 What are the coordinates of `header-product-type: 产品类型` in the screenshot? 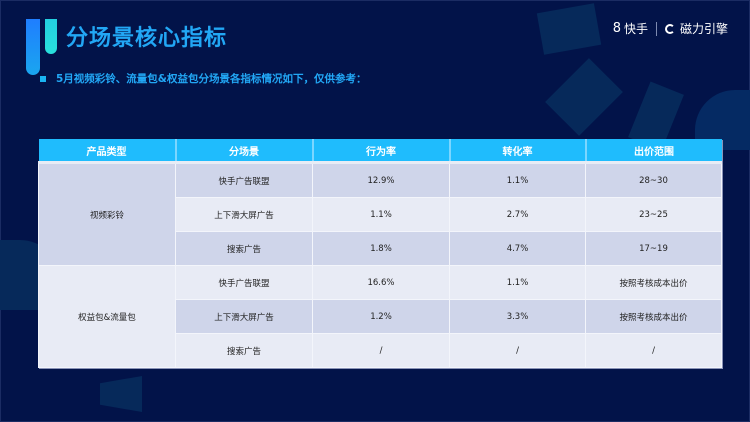 It's located at (107, 151).